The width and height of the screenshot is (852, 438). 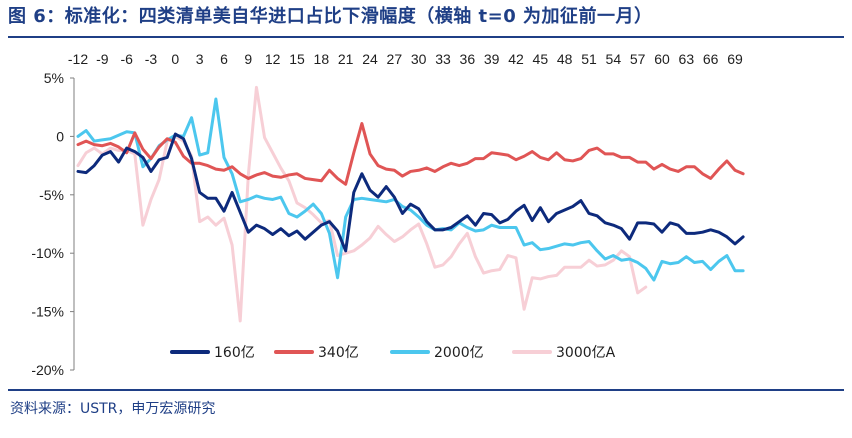 I want to click on y-tick-label: -10%, so click(x=47, y=253).